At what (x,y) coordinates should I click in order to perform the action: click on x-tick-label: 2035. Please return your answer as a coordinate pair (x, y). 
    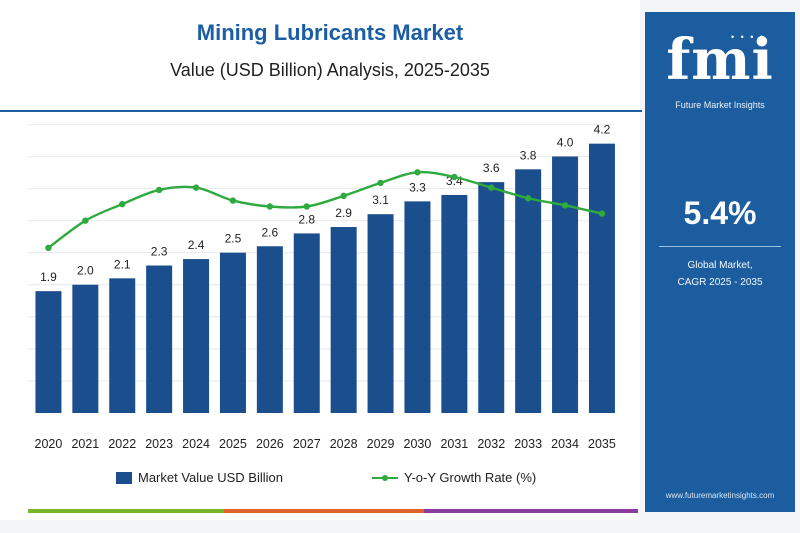
    Looking at the image, I should click on (602, 444).